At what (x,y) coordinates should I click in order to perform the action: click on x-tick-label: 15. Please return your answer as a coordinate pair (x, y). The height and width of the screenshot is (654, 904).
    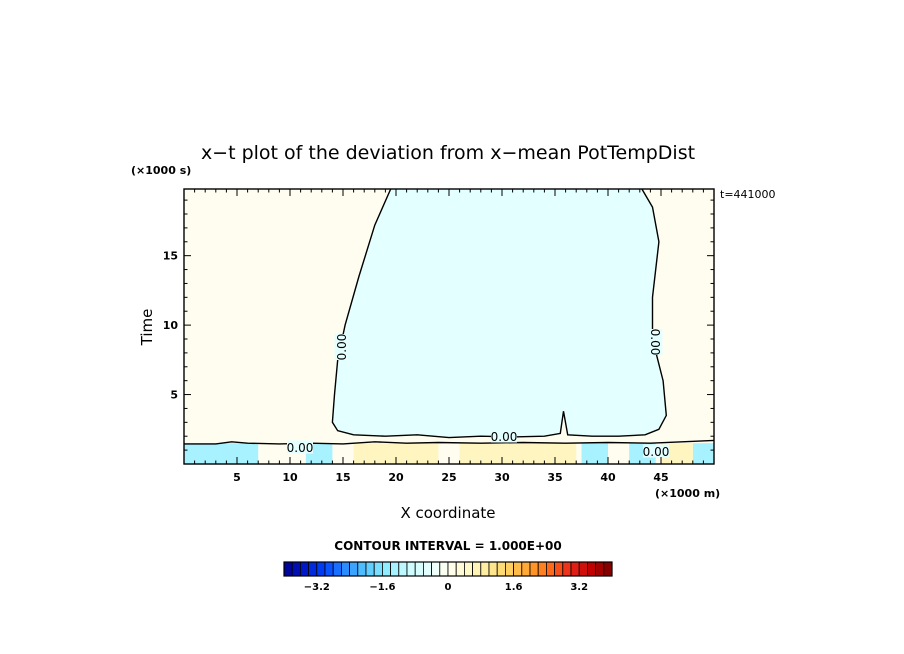
    Looking at the image, I should click on (342, 477).